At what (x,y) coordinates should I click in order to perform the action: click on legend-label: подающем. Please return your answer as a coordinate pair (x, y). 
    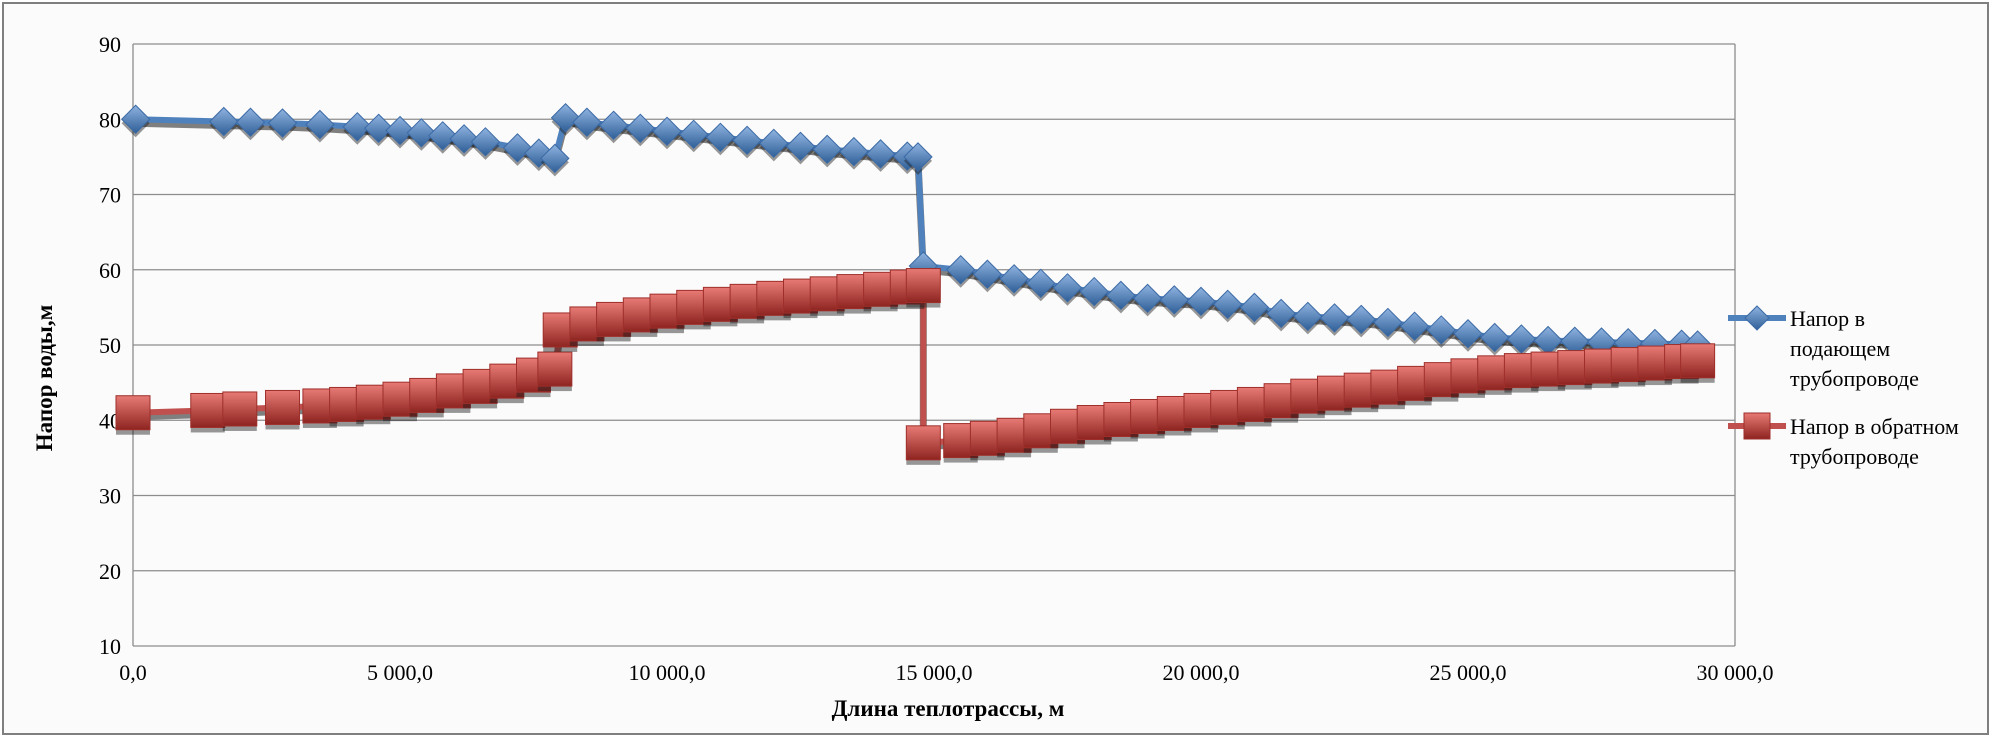
    Looking at the image, I should click on (1840, 348).